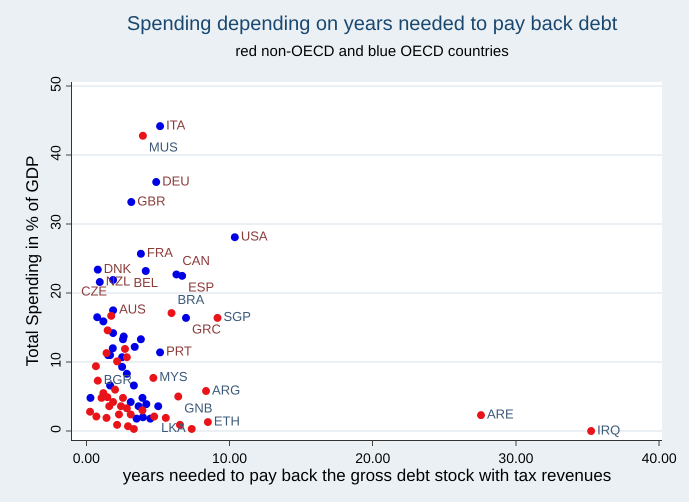  What do you see at coordinates (179, 351) in the screenshot?
I see `data-label: PRT` at bounding box center [179, 351].